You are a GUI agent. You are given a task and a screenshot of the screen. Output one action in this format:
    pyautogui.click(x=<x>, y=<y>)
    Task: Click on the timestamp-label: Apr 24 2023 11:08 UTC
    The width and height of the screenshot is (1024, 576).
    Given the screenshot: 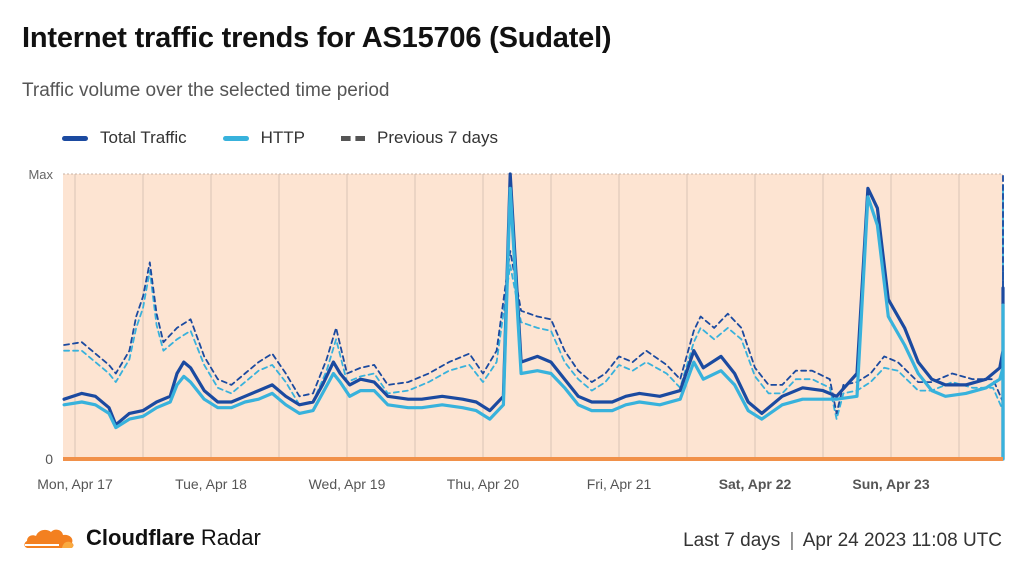 What is the action you would take?
    pyautogui.click(x=902, y=540)
    